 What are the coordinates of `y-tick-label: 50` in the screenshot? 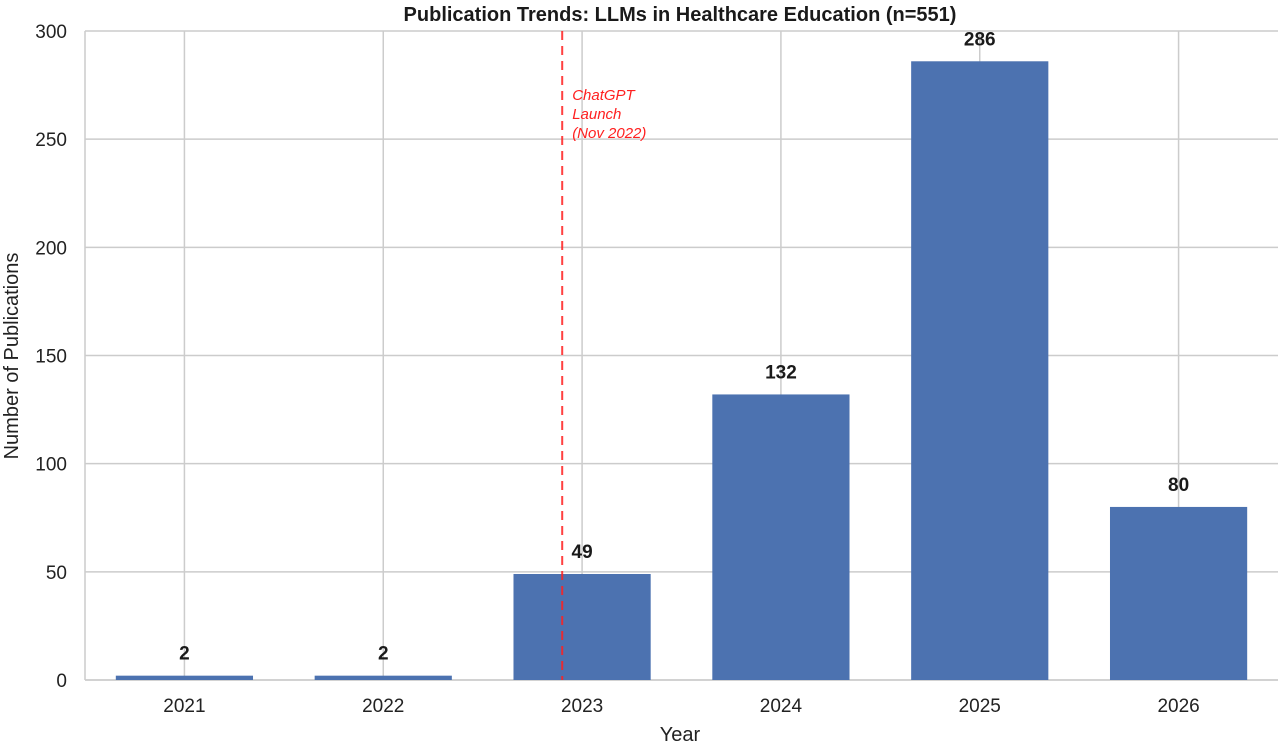 It's located at (56, 573).